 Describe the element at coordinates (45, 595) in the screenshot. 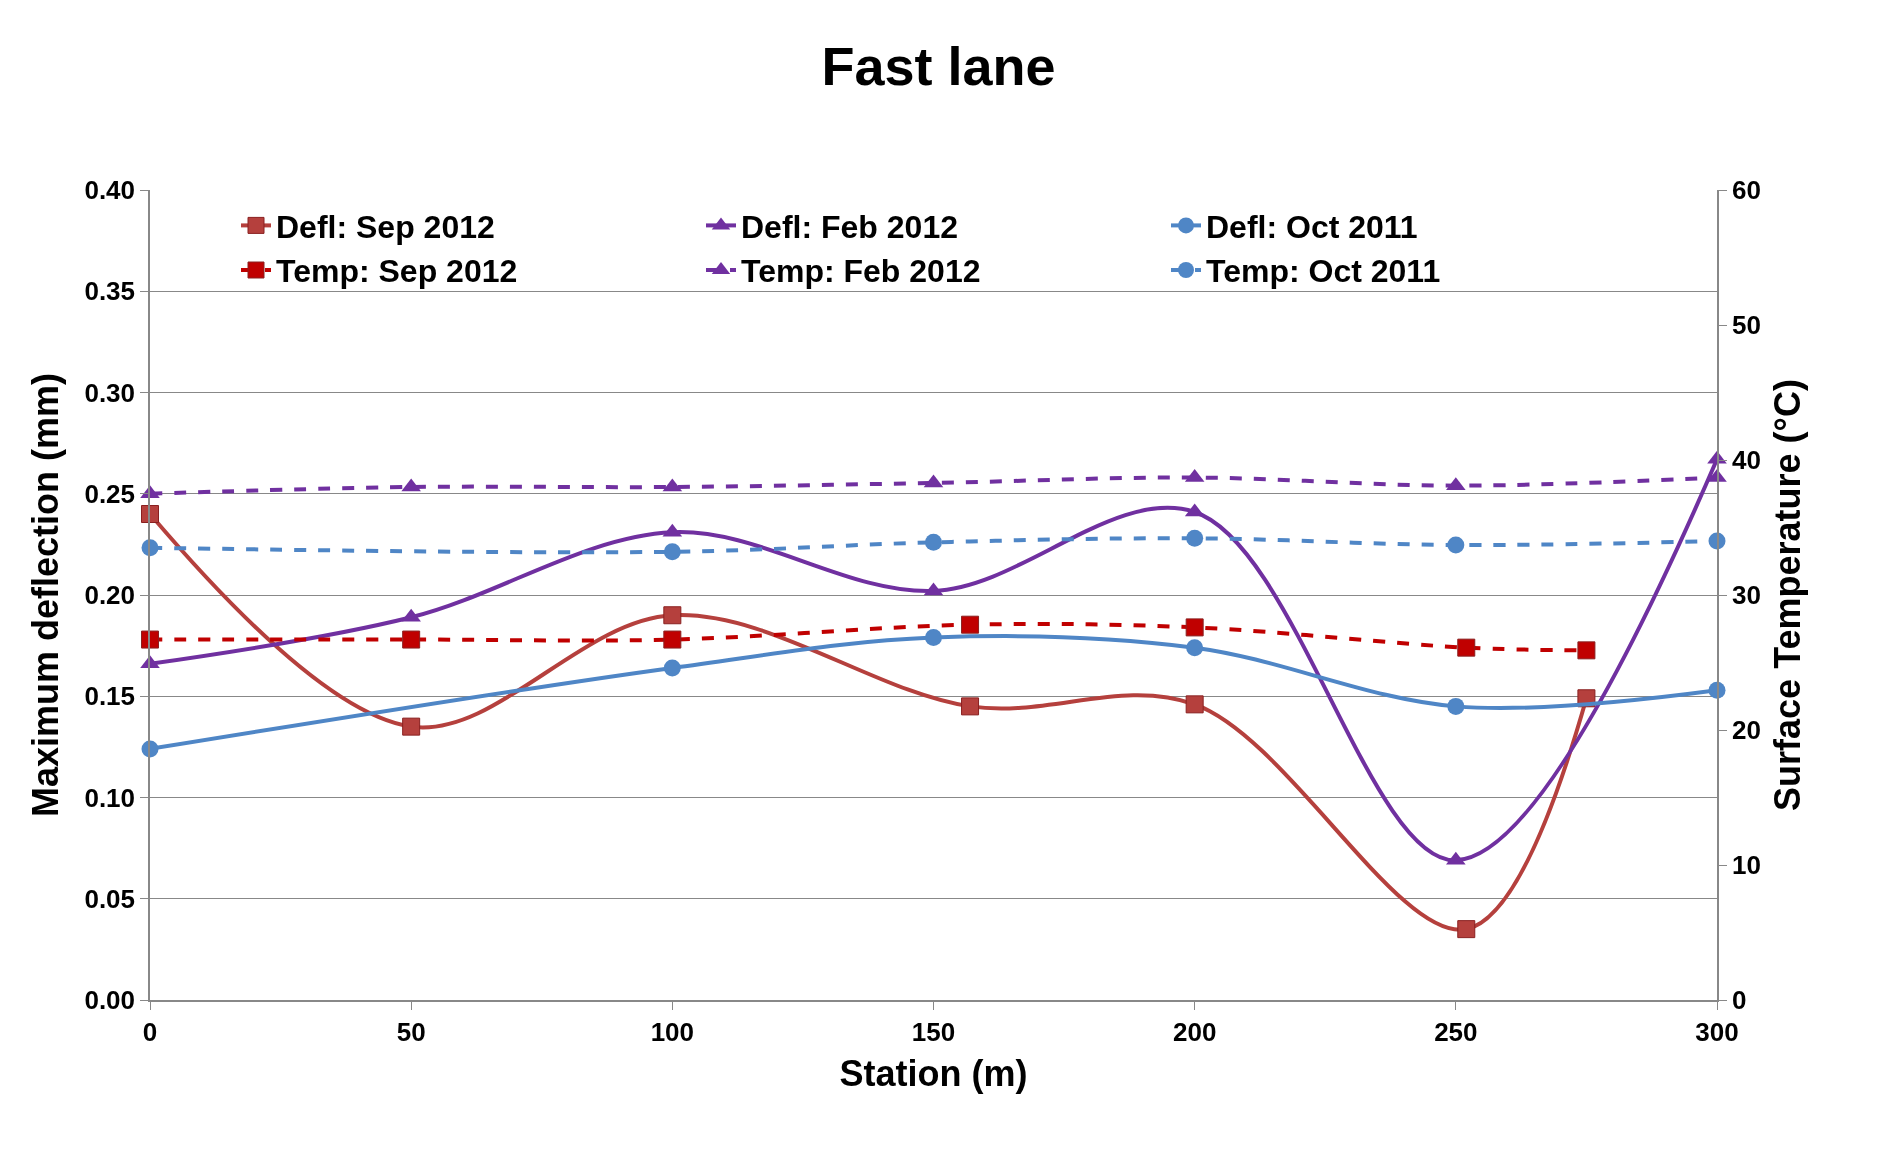

I see `y-axis-title: Maximum deflection (mm)` at that location.